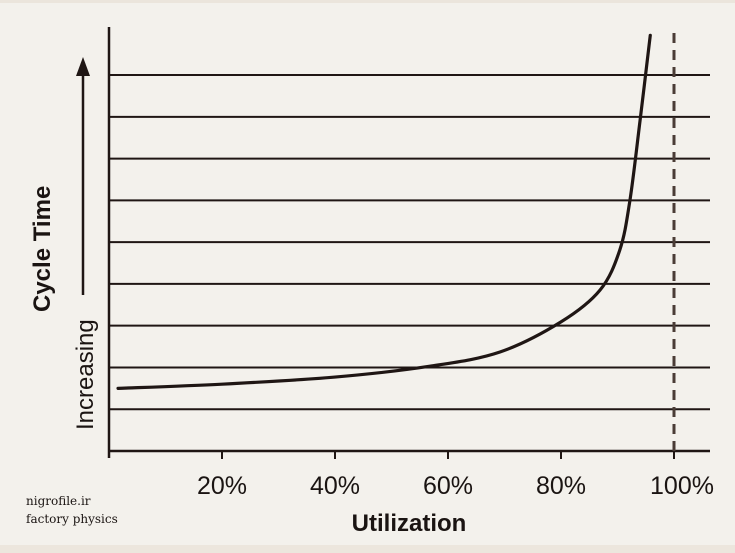 The width and height of the screenshot is (735, 553). I want to click on arrow-head-icon, so click(83, 66).